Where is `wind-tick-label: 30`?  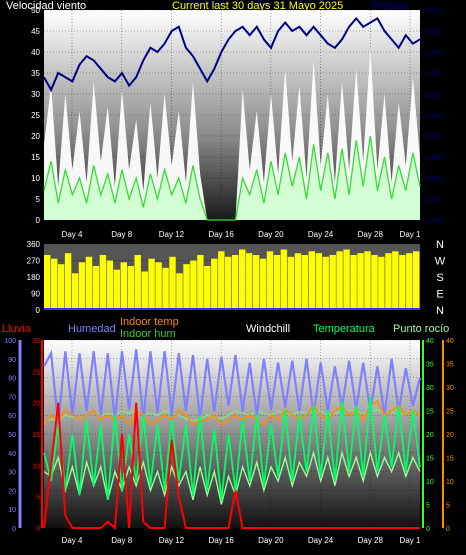
wind-tick-label: 30 is located at coordinates (35, 94).